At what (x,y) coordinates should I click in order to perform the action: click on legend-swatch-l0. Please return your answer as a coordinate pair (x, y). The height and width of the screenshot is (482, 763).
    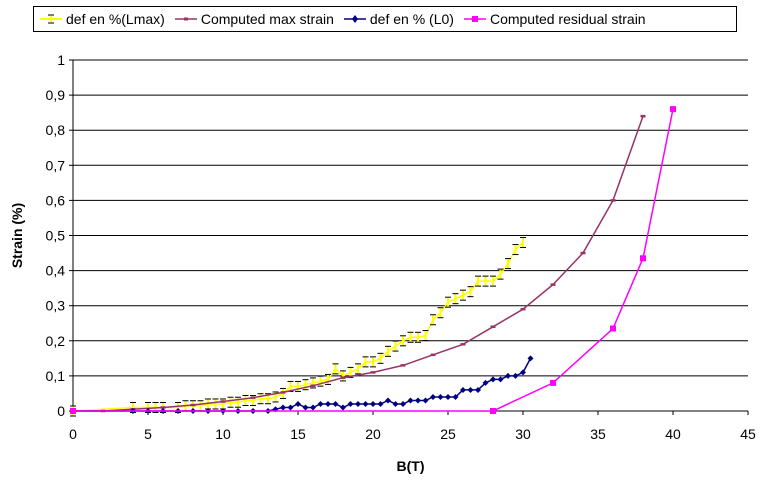
    Looking at the image, I should click on (354, 19).